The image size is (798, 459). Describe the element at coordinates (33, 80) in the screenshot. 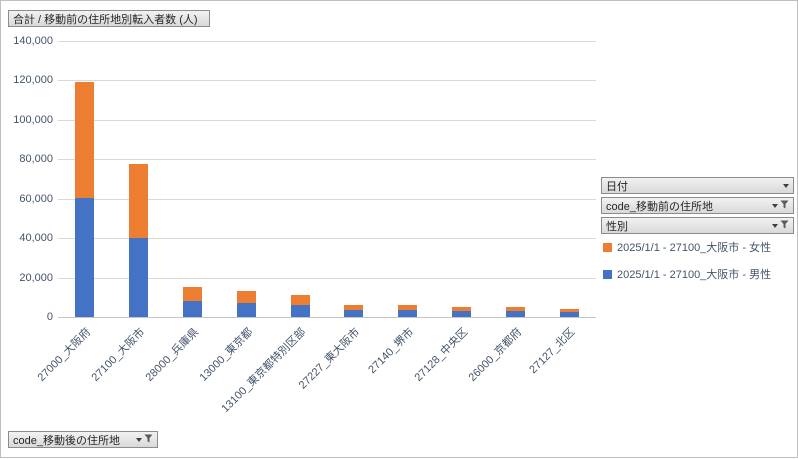

I see `y-tick-label: 120,000` at that location.